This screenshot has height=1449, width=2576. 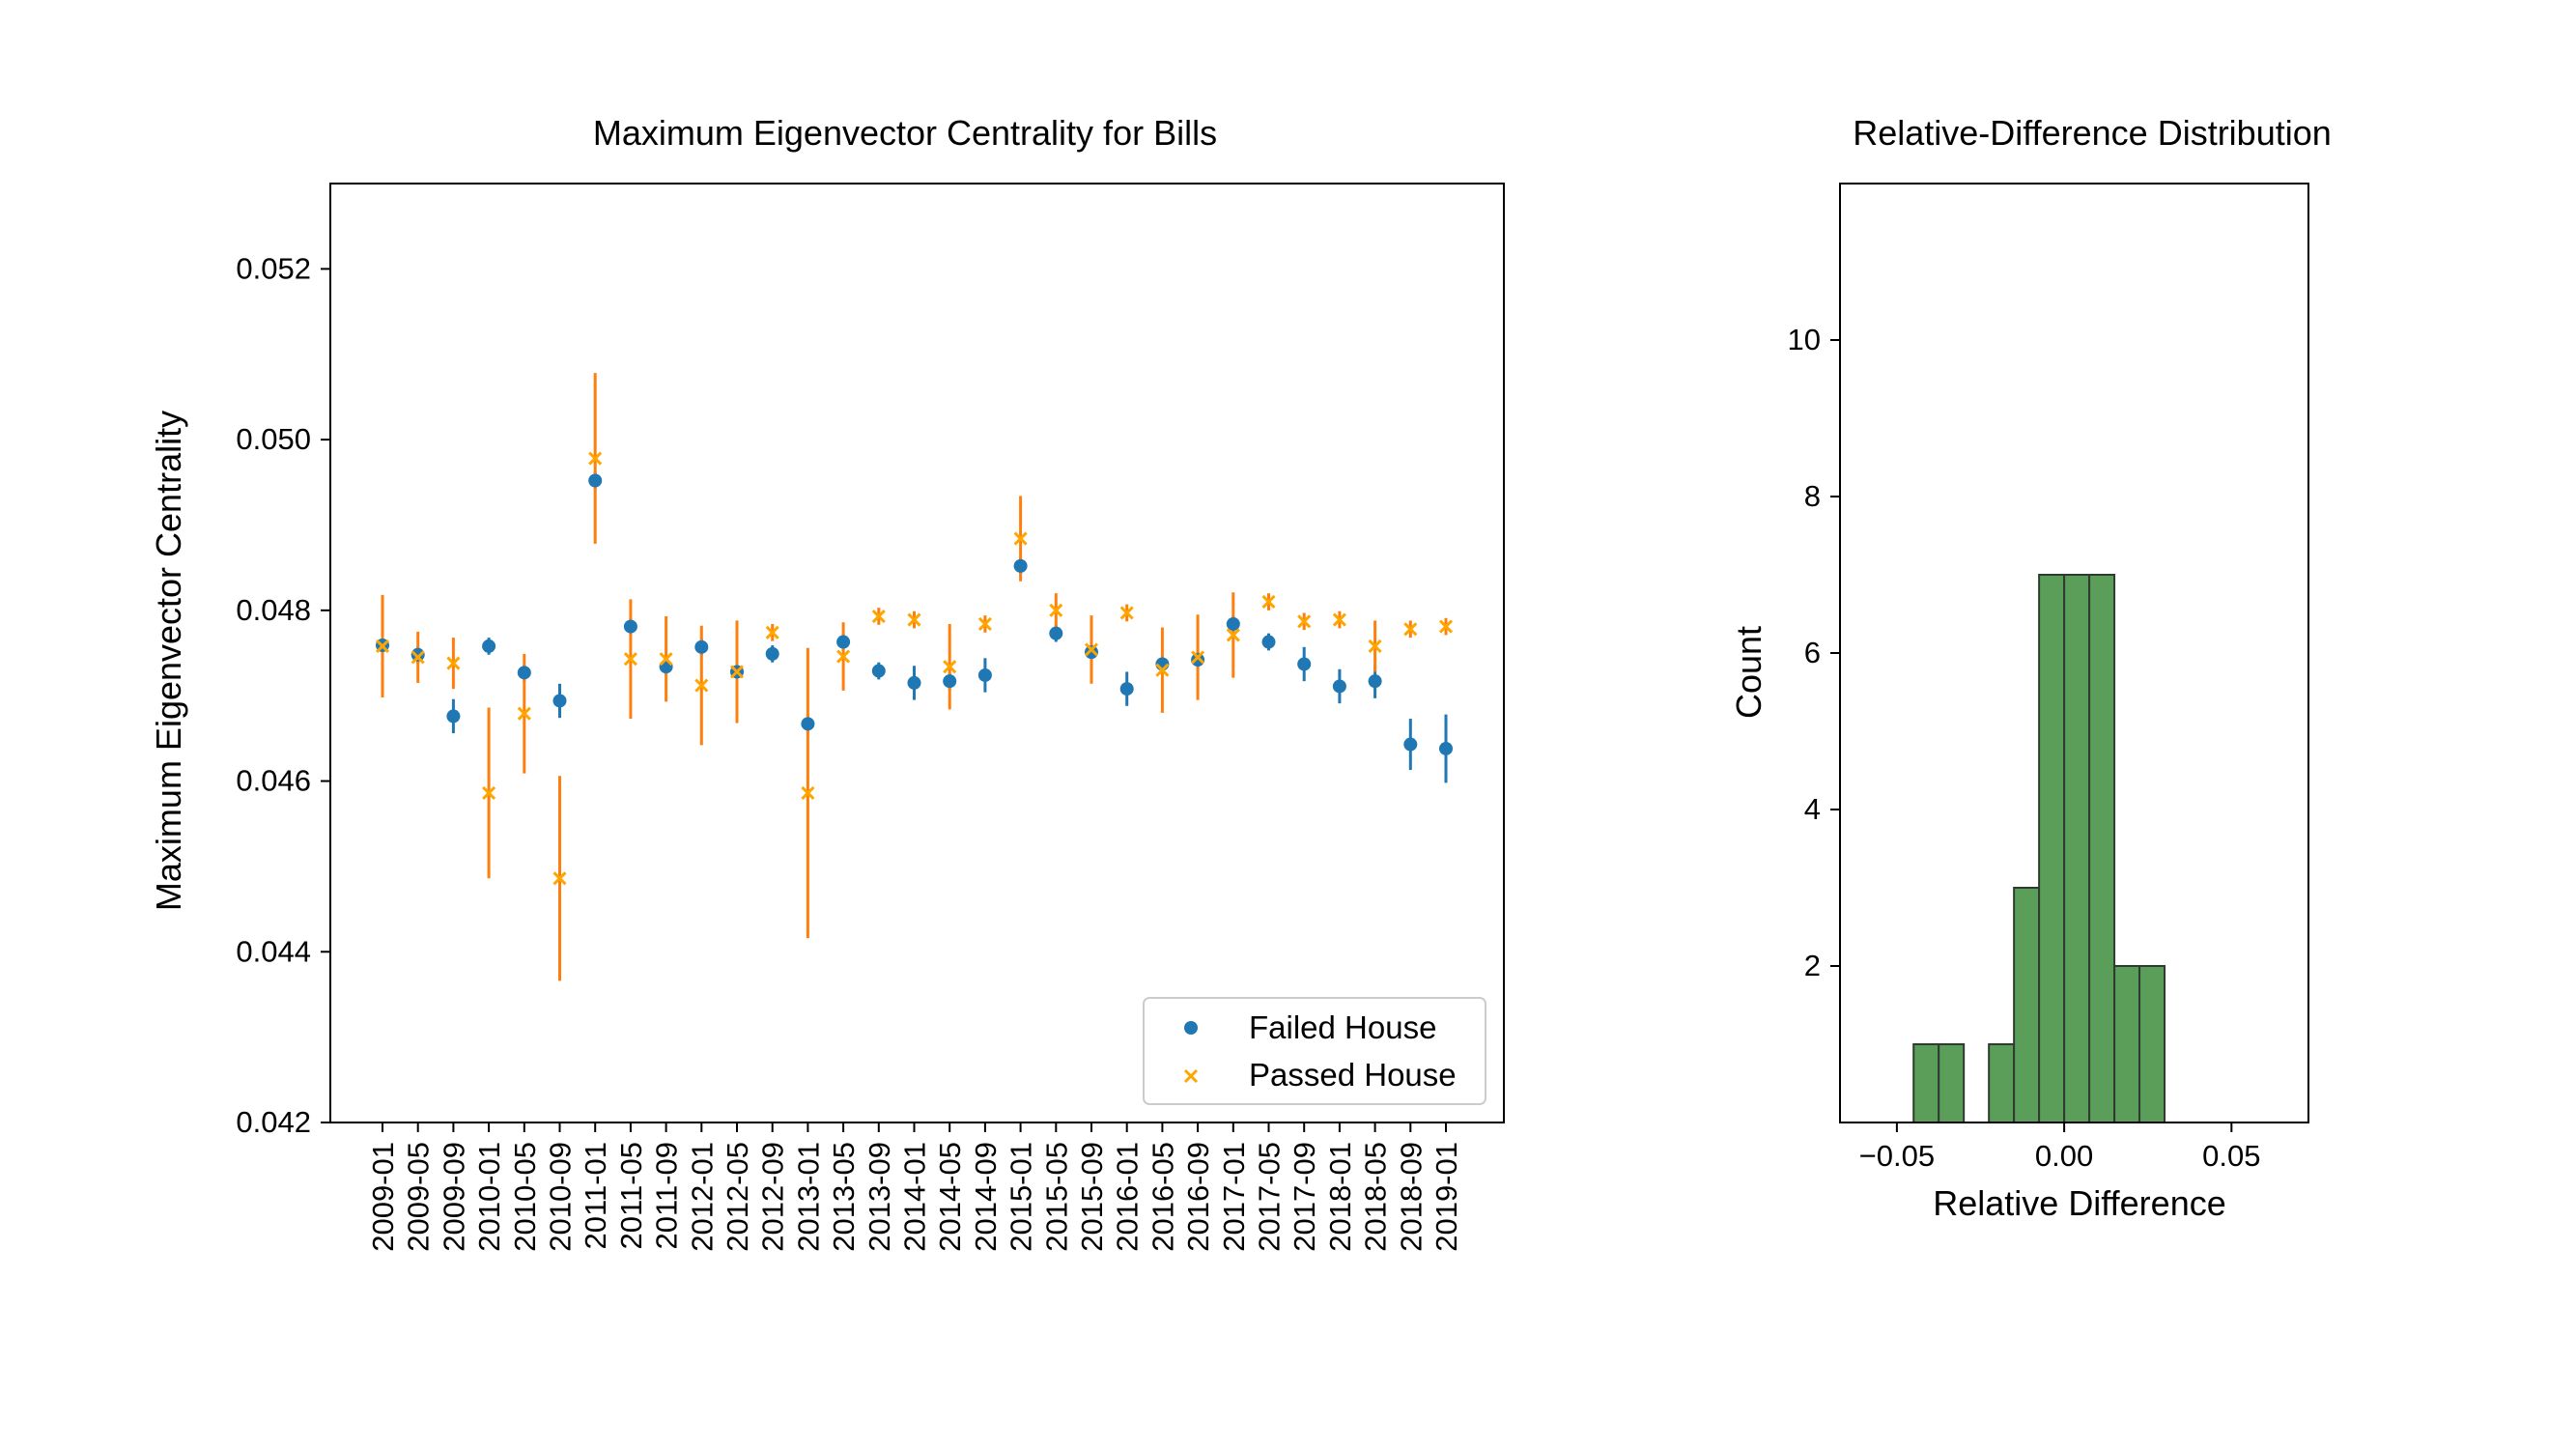 What do you see at coordinates (1812, 809) in the screenshot?
I see `hist-y-tick-label: 4` at bounding box center [1812, 809].